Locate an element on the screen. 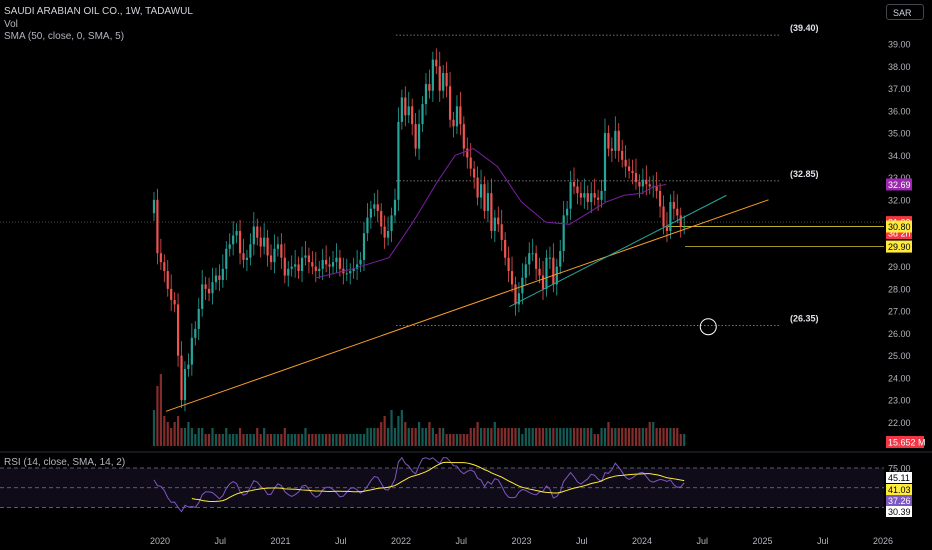 Image resolution: width=932 pixels, height=550 pixels. symbol-title: SAUDI ARABIAN OIL CO., 1W, TADAWUL is located at coordinates (98, 11).